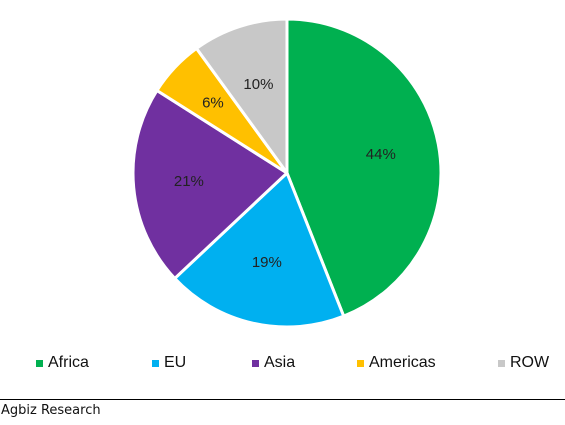 Image resolution: width=565 pixels, height=425 pixels. I want to click on legend-item-asia: Asia, so click(273, 363).